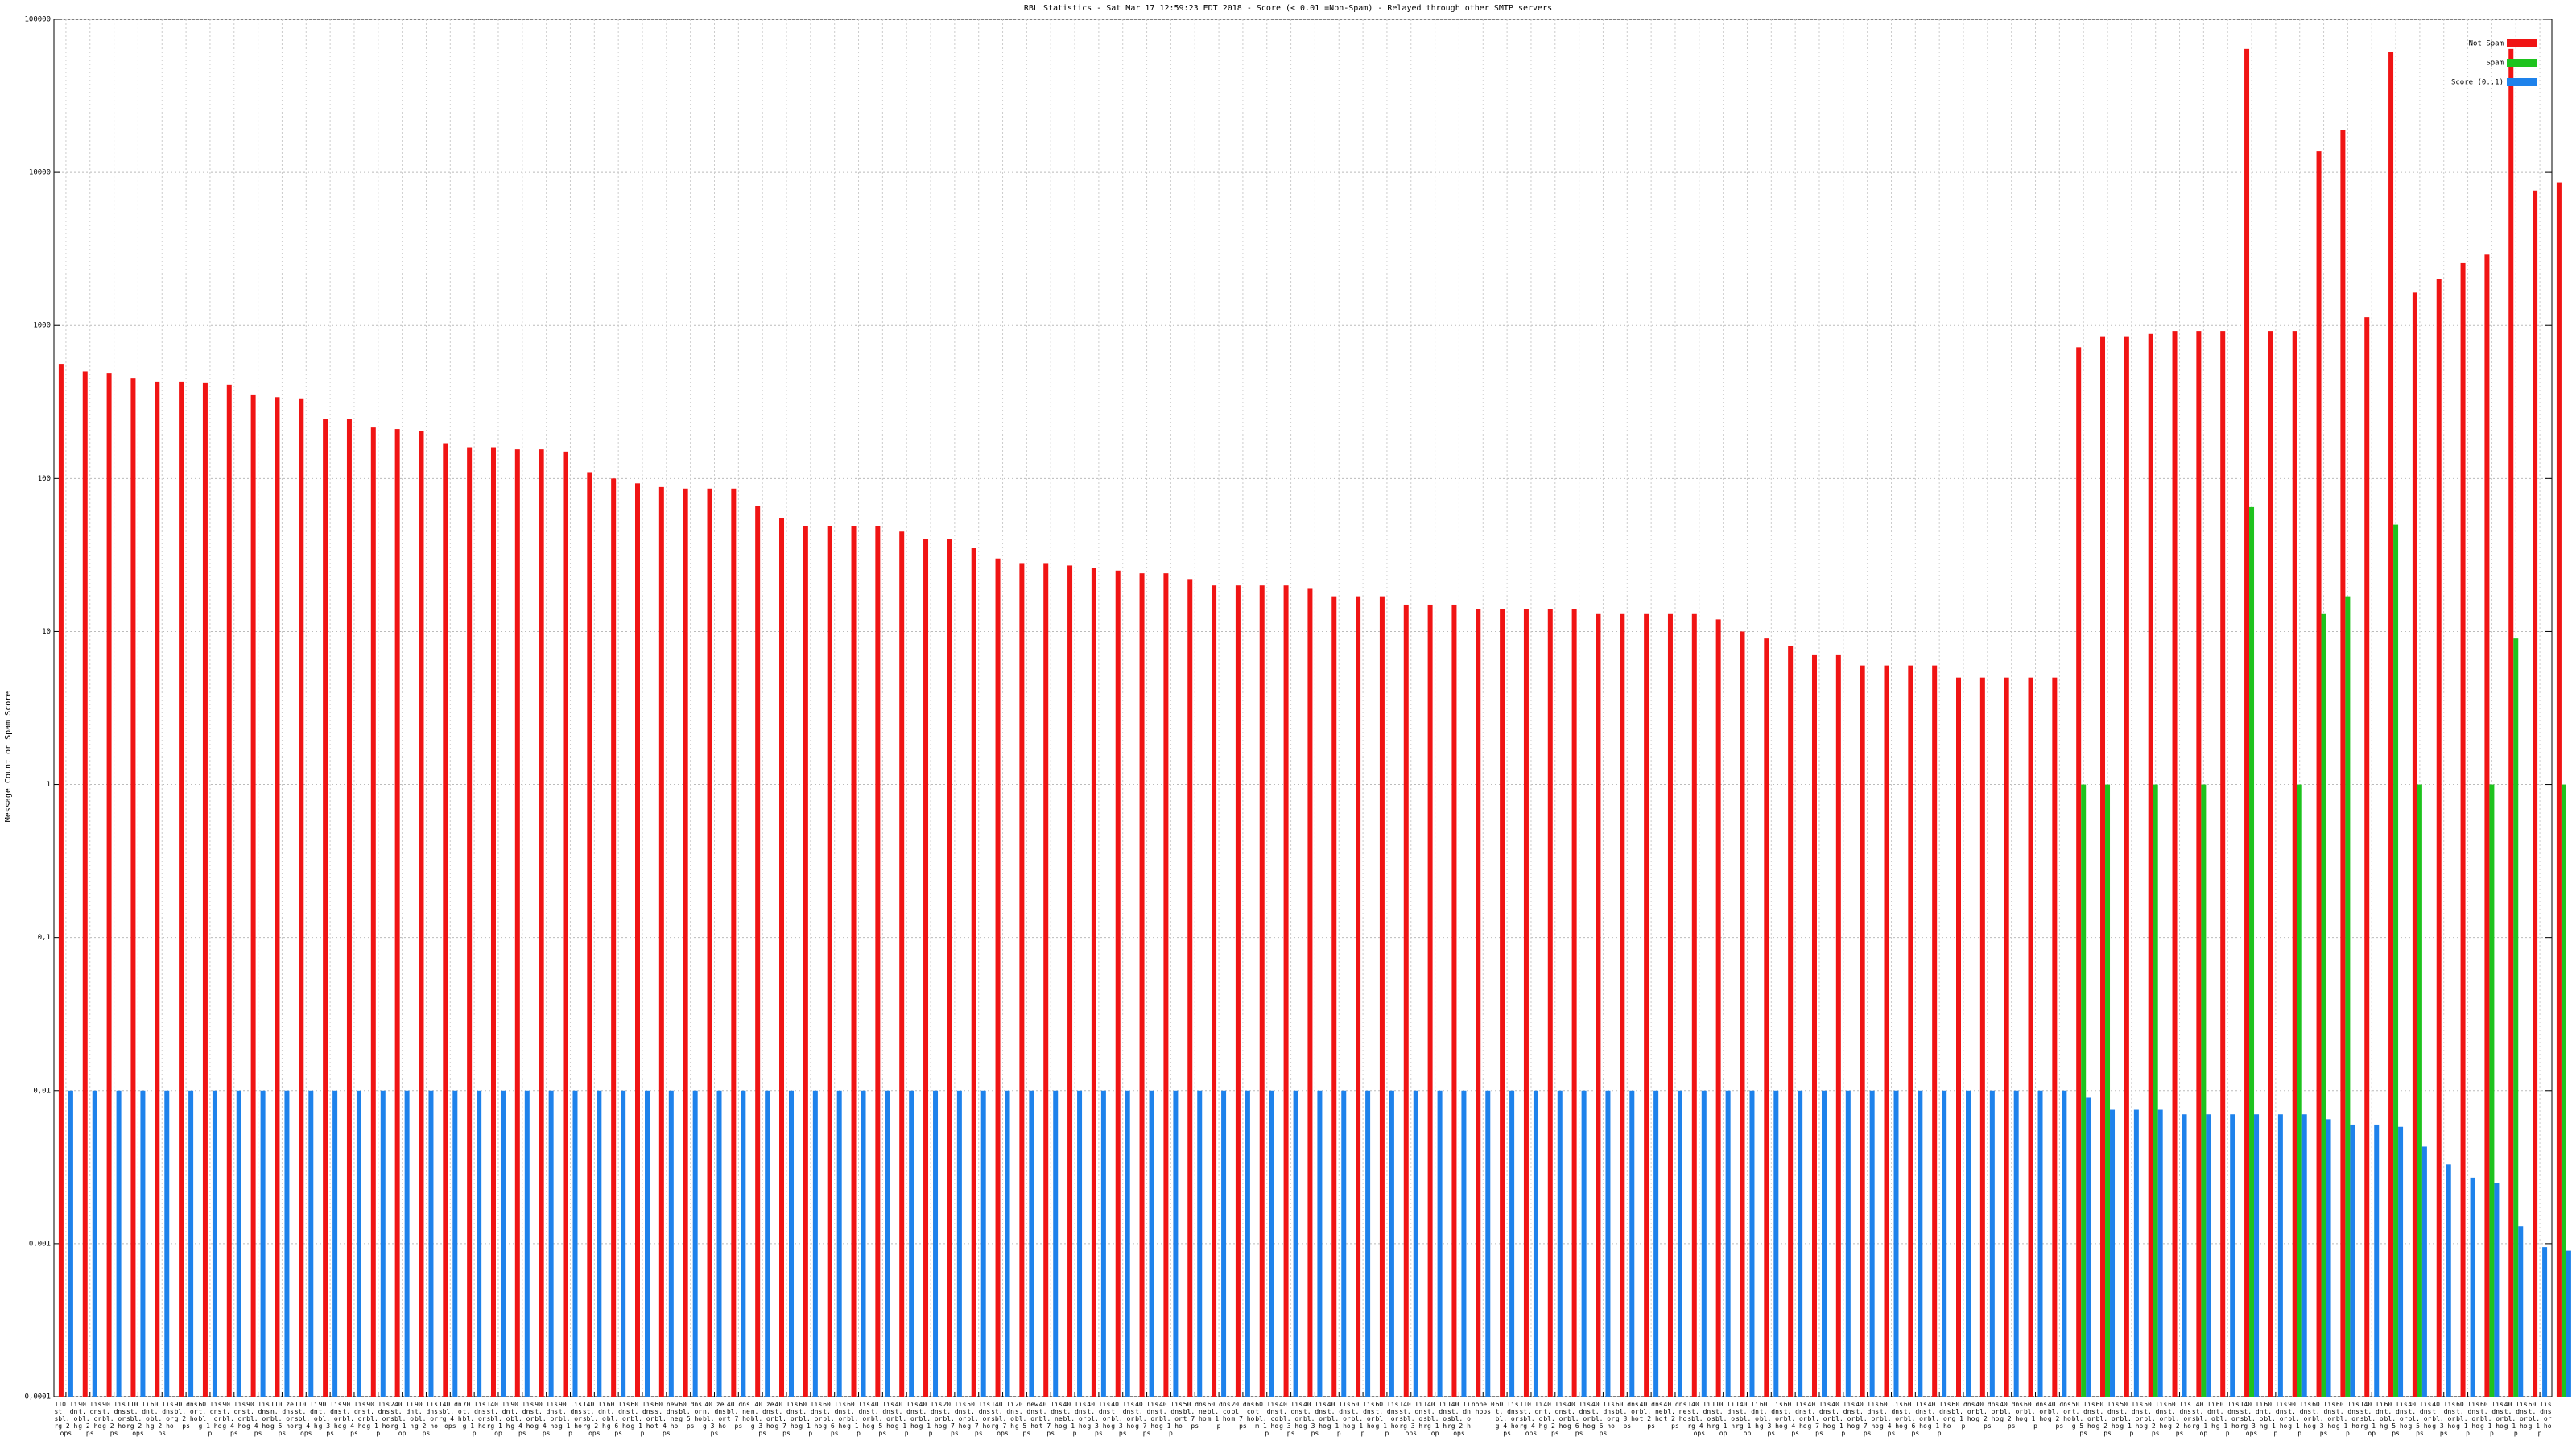  What do you see at coordinates (714, 1419) in the screenshot?
I see `x-tick-label: 40 zen. dnsbl. org 3 hops` at bounding box center [714, 1419].